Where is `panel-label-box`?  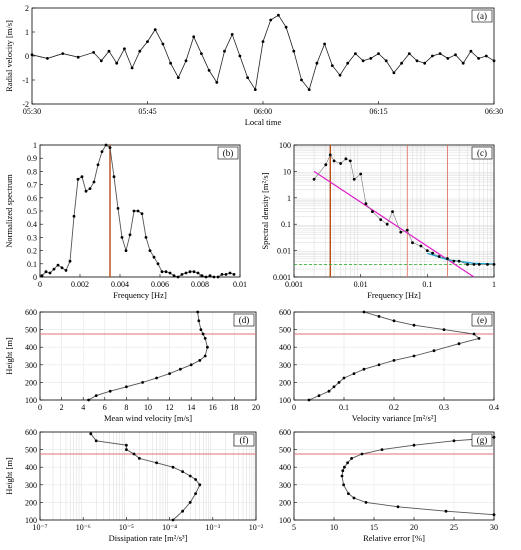
panel-label-box is located at coordinates (482, 320).